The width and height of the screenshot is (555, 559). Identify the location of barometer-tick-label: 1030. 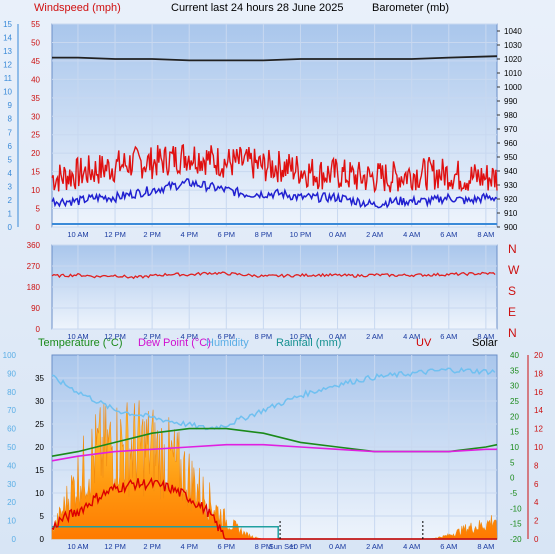
(513, 45).